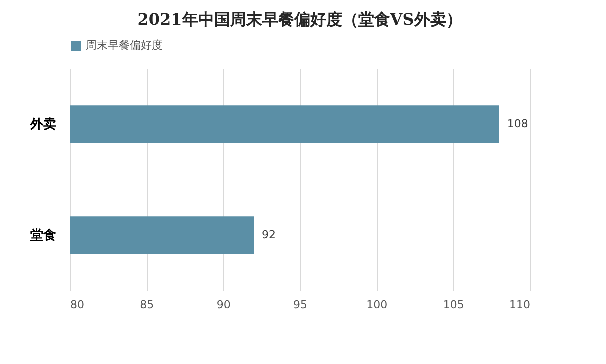 This screenshot has height=364, width=606. What do you see at coordinates (223, 305) in the screenshot?
I see `x-tick-label: 90` at bounding box center [223, 305].